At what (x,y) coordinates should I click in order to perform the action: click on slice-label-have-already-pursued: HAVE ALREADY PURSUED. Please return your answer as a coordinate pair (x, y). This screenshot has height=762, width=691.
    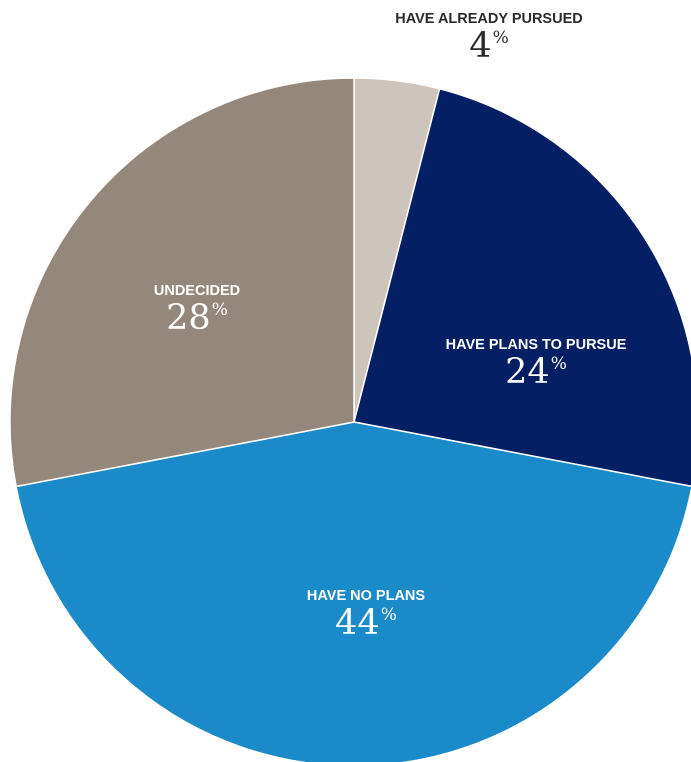
    Looking at the image, I should click on (488, 19).